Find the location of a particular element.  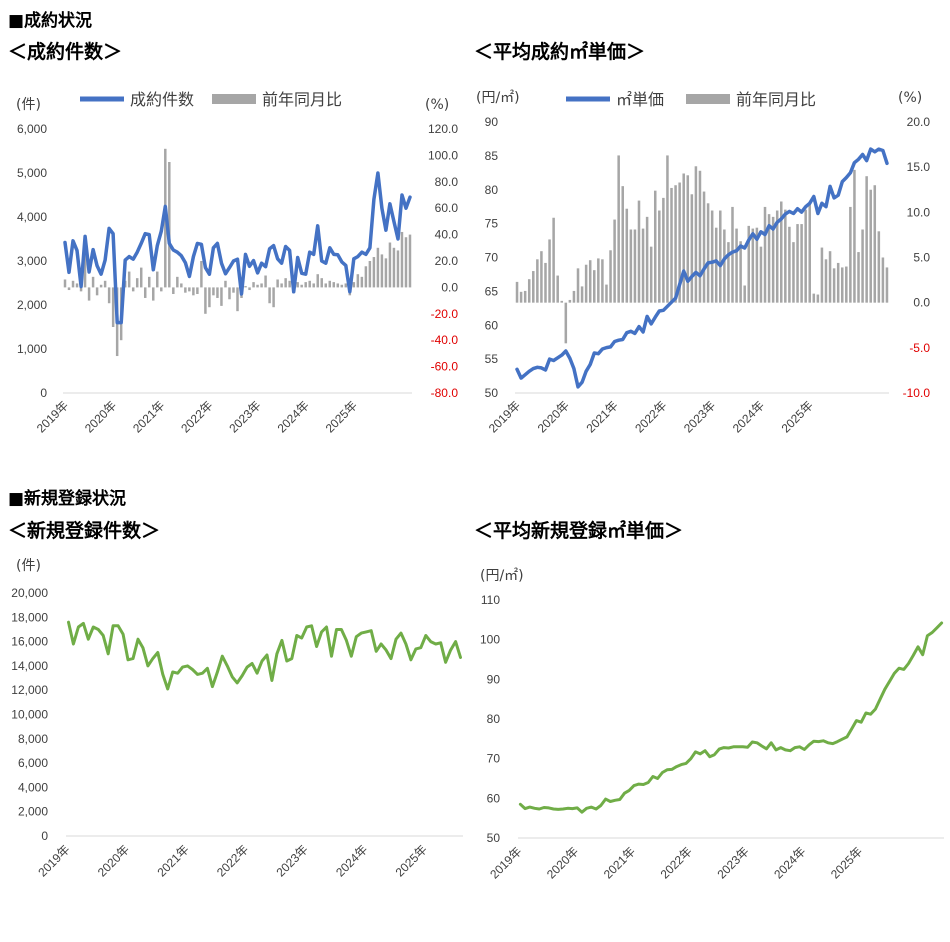

x-tick-label: 2020年 is located at coordinates (113, 860).